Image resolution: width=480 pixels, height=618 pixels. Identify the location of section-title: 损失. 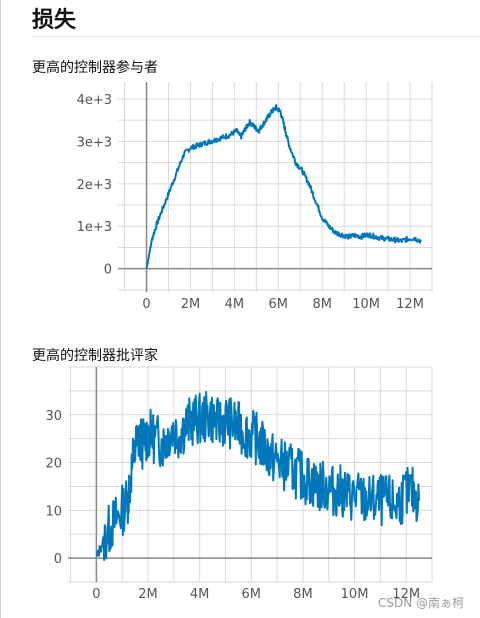
(54, 20).